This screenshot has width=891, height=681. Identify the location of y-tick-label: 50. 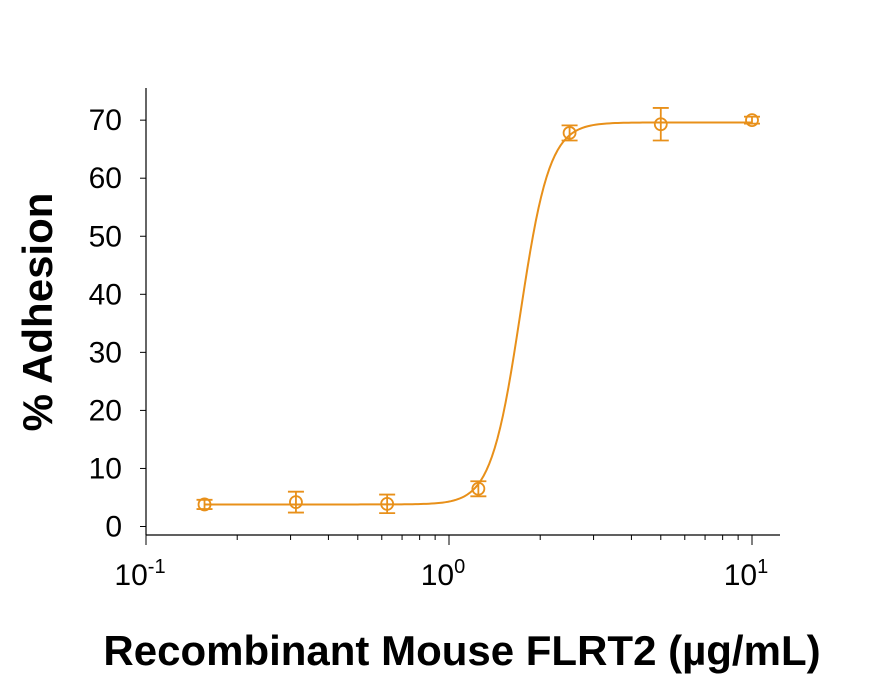
(105, 236).